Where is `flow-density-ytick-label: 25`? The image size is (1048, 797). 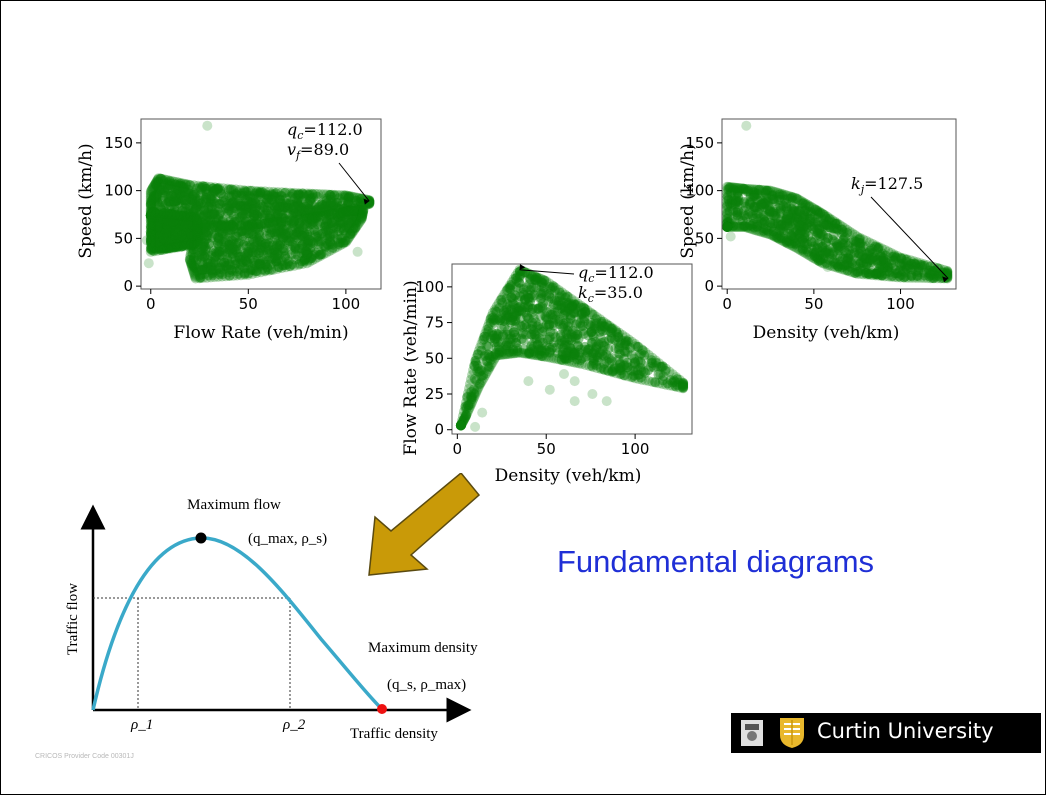
flow-density-ytick-label: 25 is located at coordinates (434, 394).